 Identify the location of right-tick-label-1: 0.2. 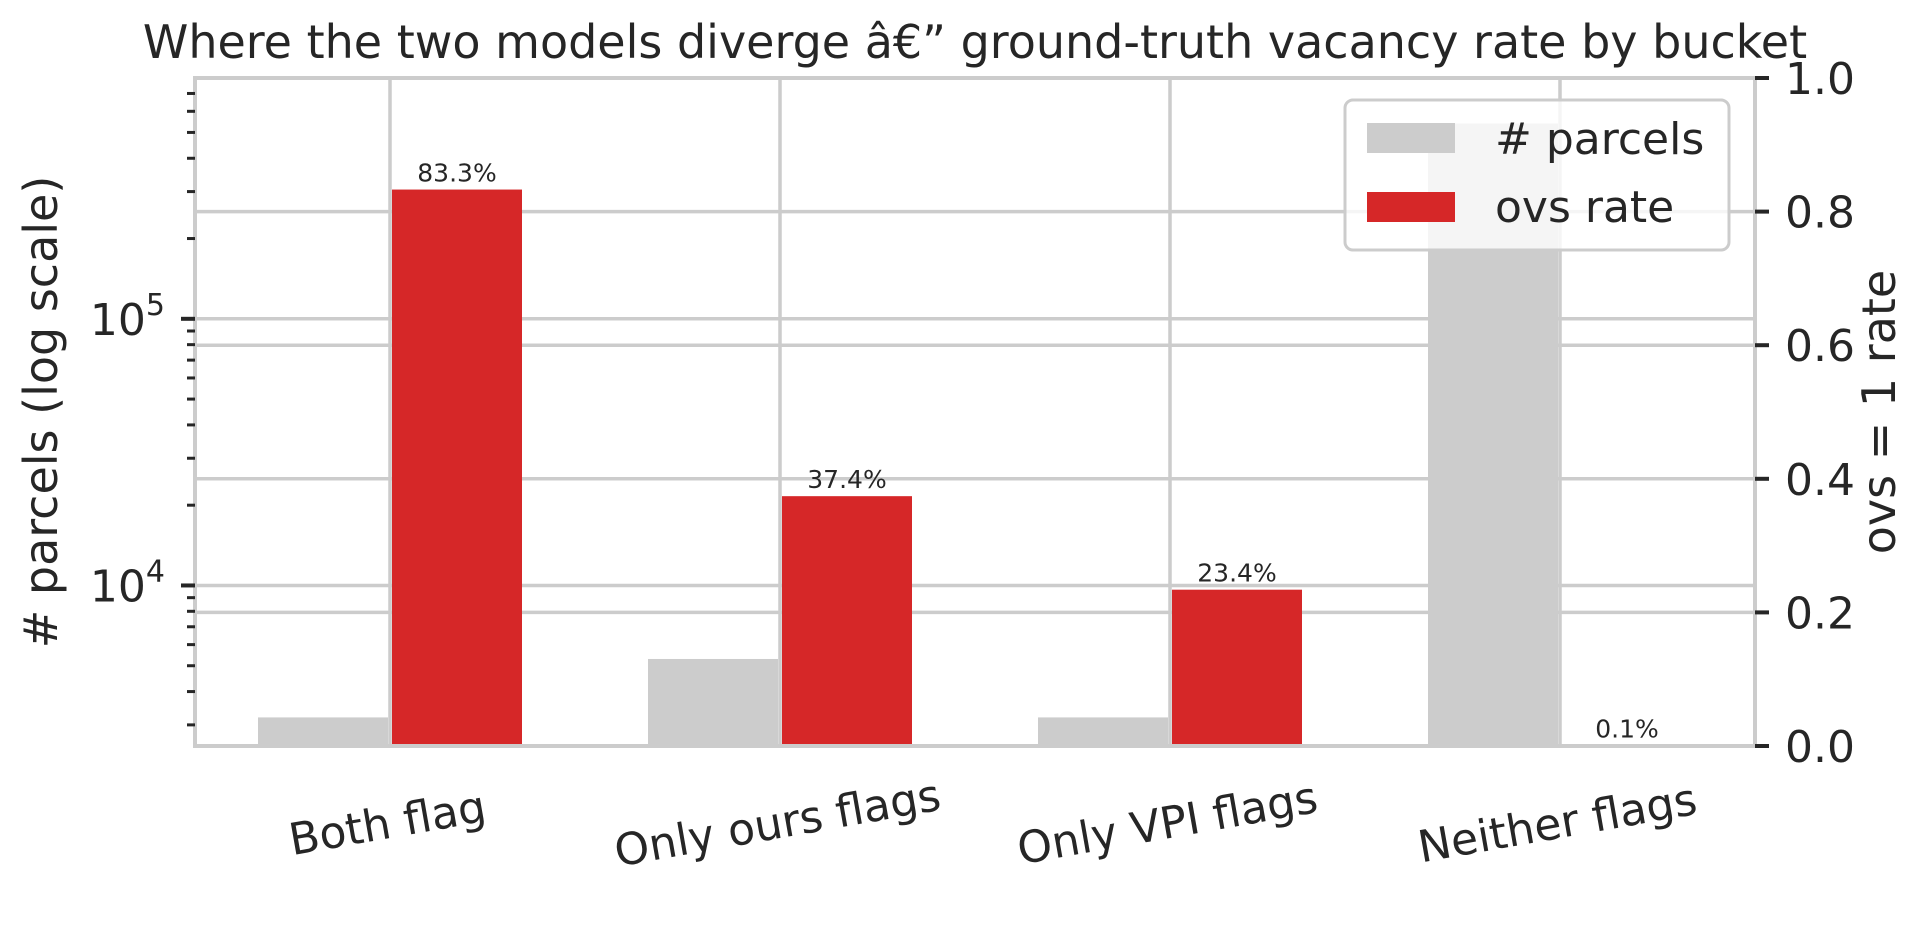
(1820, 613).